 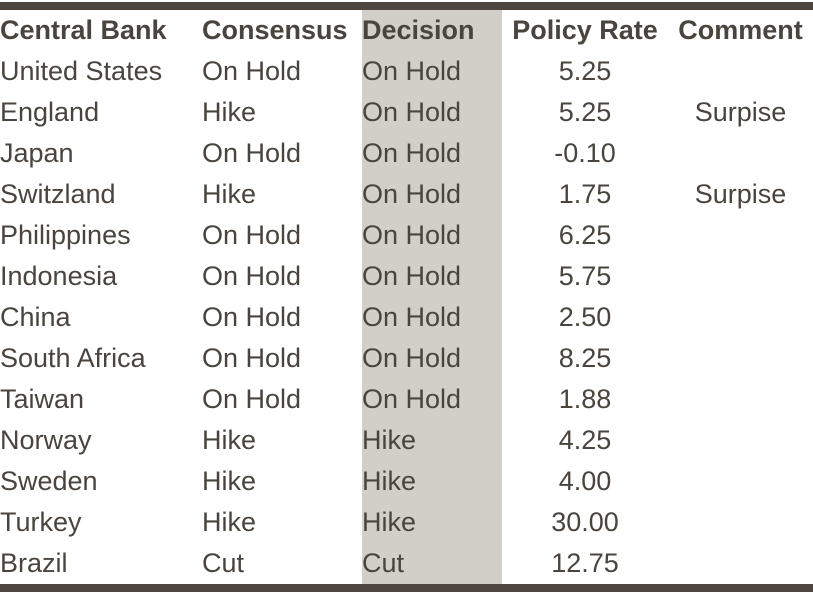 I want to click on header-policy-rate: Policy Rate, so click(x=585, y=30).